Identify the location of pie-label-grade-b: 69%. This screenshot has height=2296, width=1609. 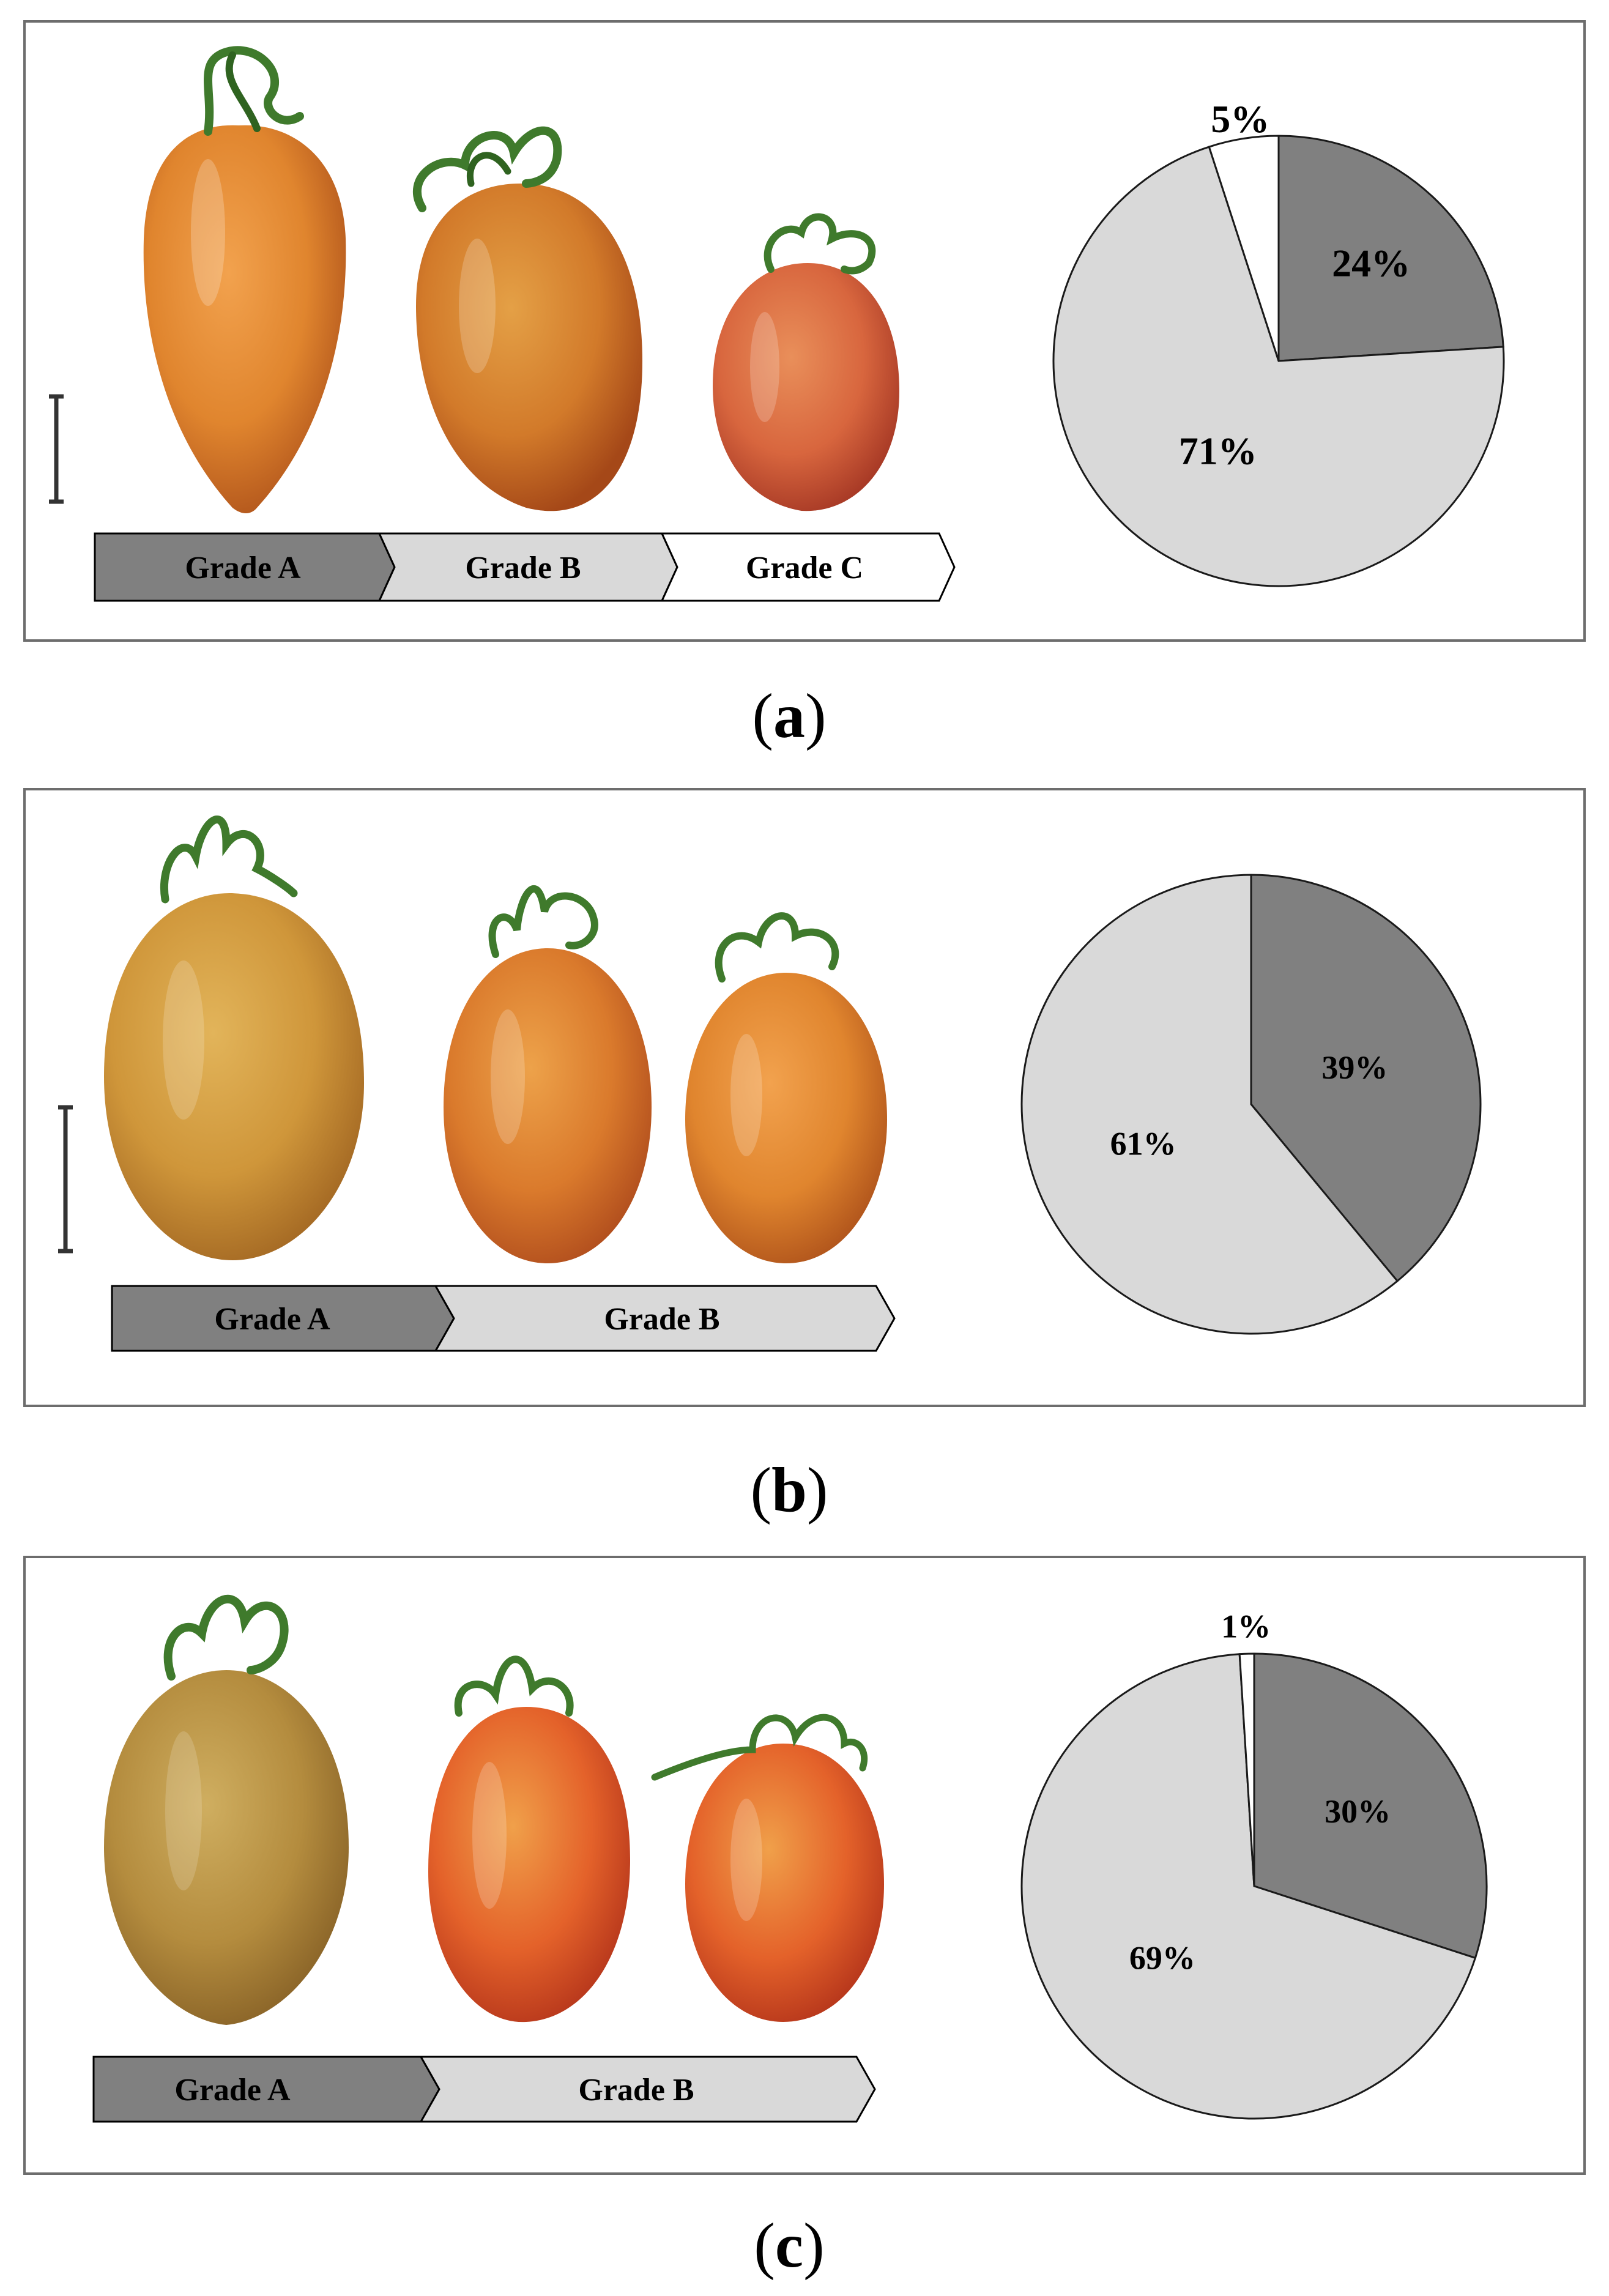
(1162, 1957).